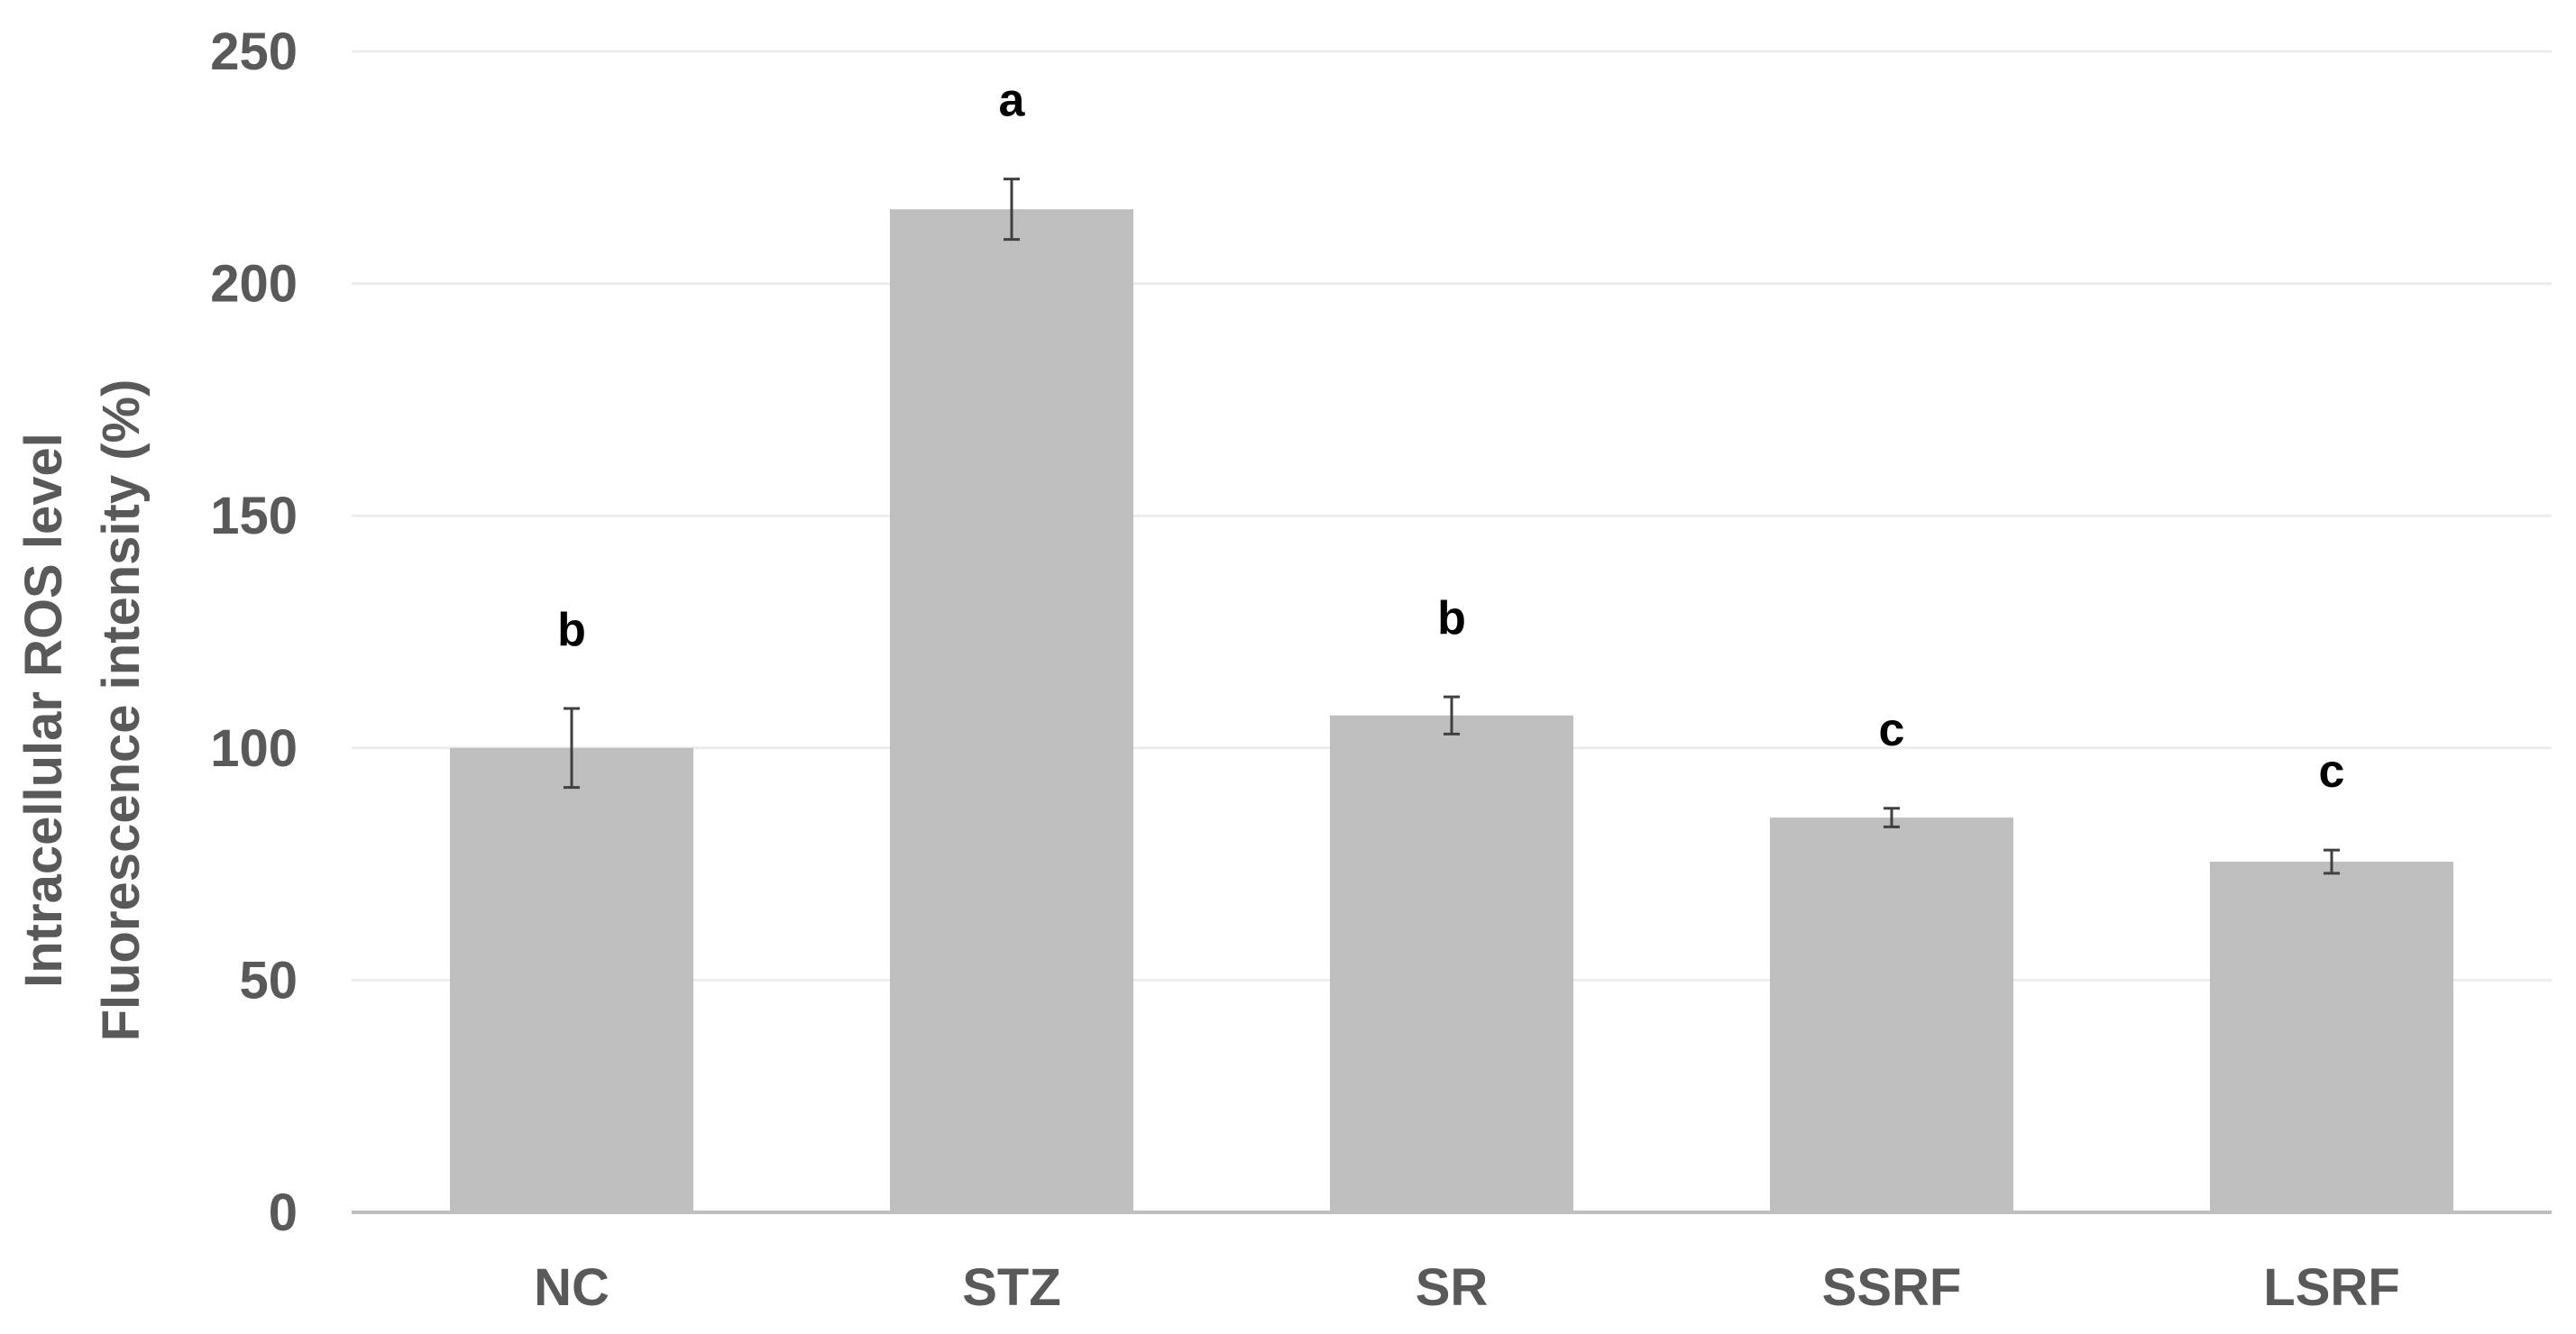 This screenshot has width=2576, height=1334. I want to click on error-bar-lsrf, so click(2332, 861).